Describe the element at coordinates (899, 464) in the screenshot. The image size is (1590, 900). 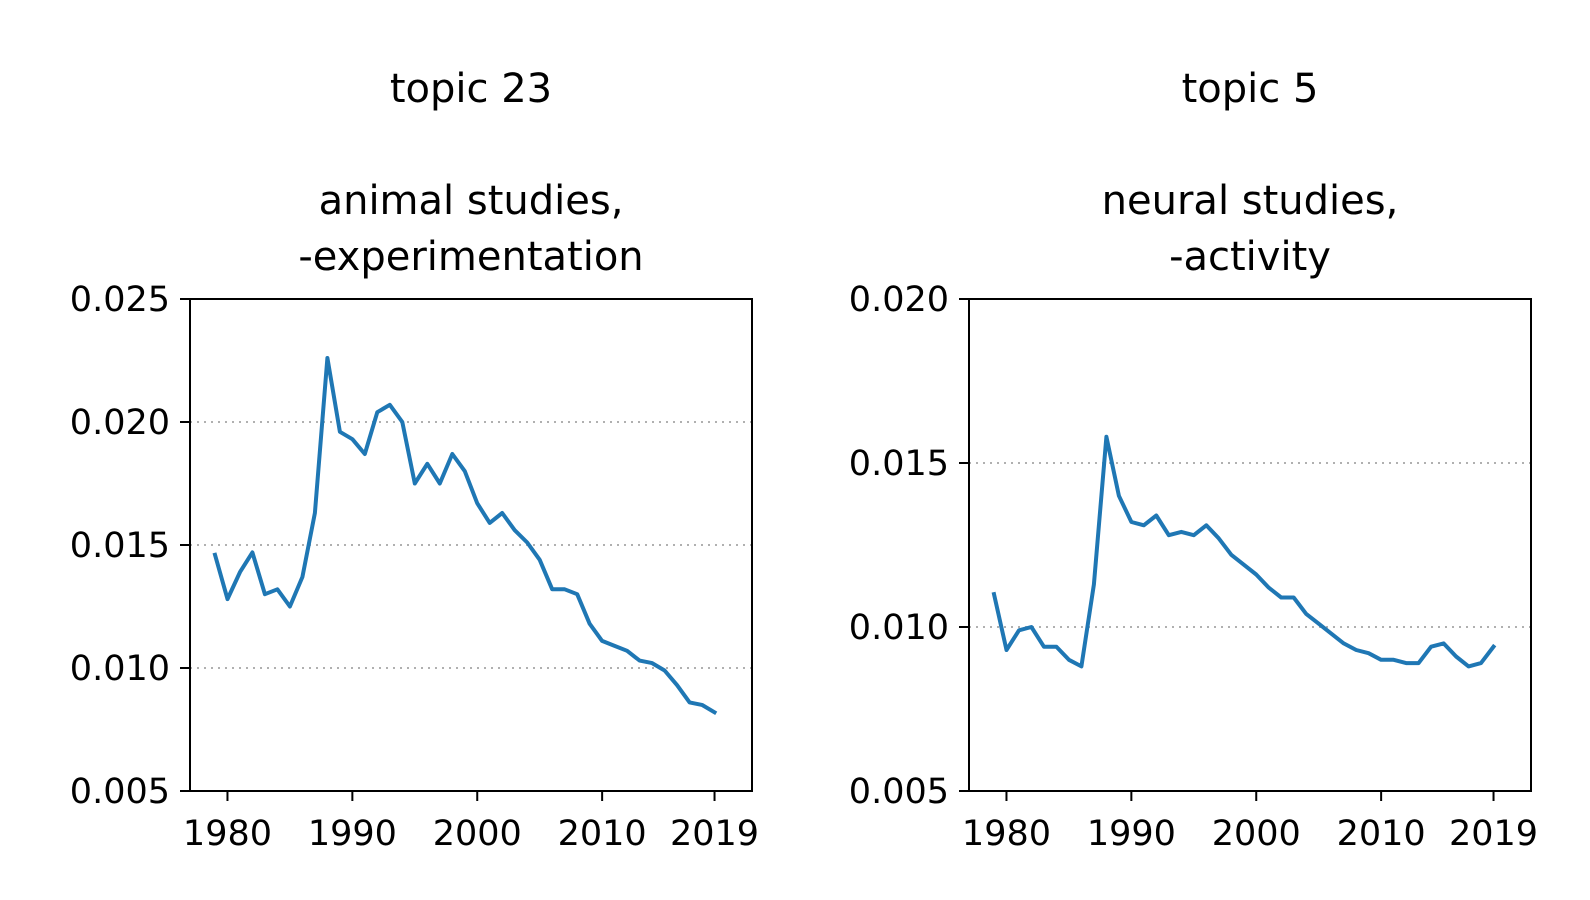
I see `panel-2-y-tick-label: 0.015` at that location.